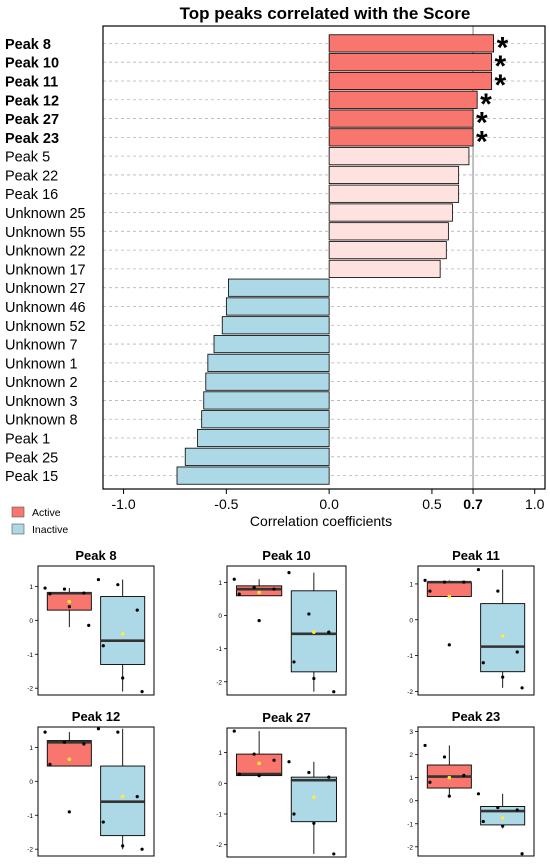 The image size is (550, 867). What do you see at coordinates (31, 176) in the screenshot?
I see `category-label: Peak 22` at bounding box center [31, 176].